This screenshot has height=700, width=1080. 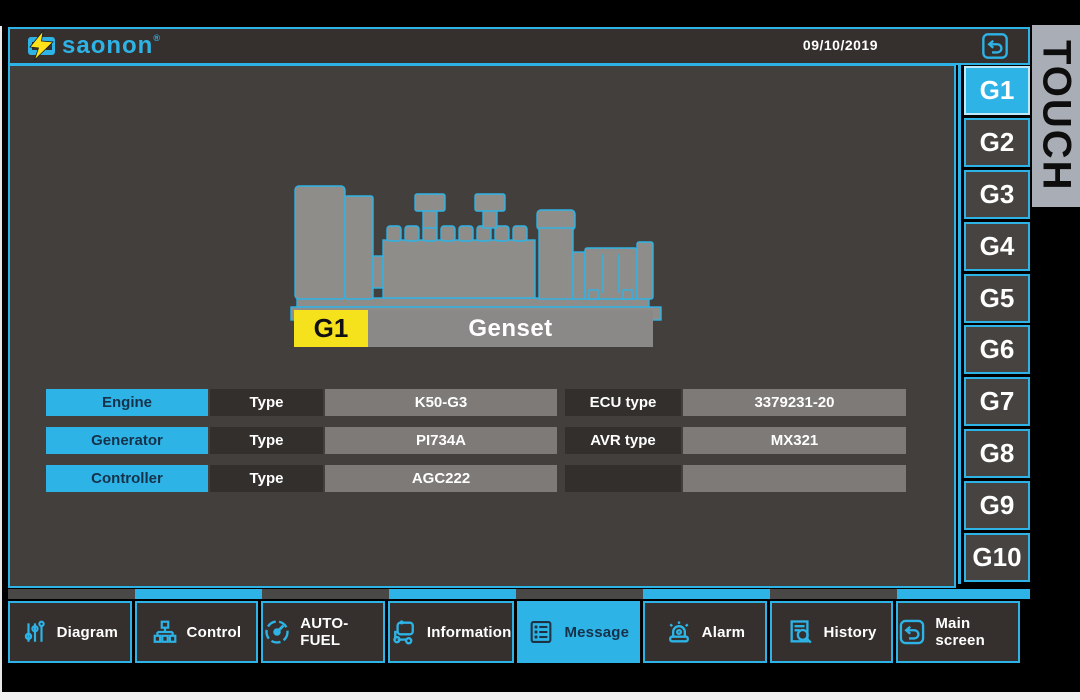 What do you see at coordinates (912, 632) in the screenshot?
I see `main-screen-return-icon` at bounding box center [912, 632].